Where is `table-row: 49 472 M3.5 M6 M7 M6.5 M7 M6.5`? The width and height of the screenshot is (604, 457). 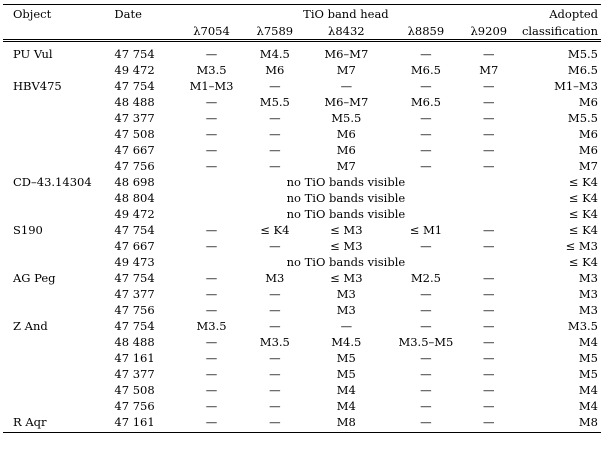 table-row: 49 472 M3.5 M6 M7 M6.5 M7 M6.5 is located at coordinates (302, 70).